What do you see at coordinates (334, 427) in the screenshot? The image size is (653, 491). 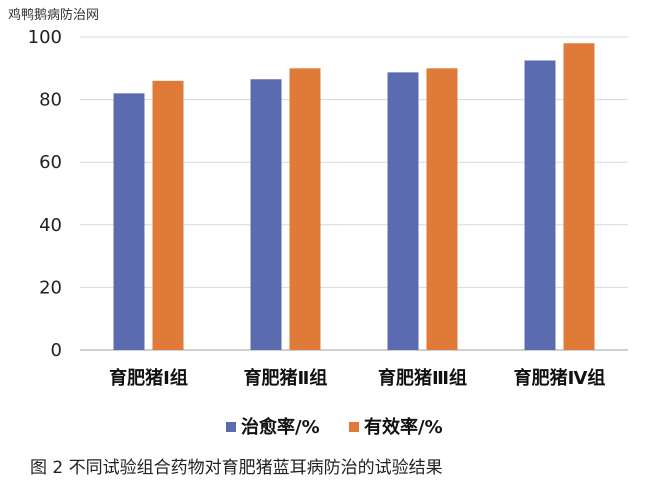 I see `legend: 治愈率/% 有效率/%` at bounding box center [334, 427].